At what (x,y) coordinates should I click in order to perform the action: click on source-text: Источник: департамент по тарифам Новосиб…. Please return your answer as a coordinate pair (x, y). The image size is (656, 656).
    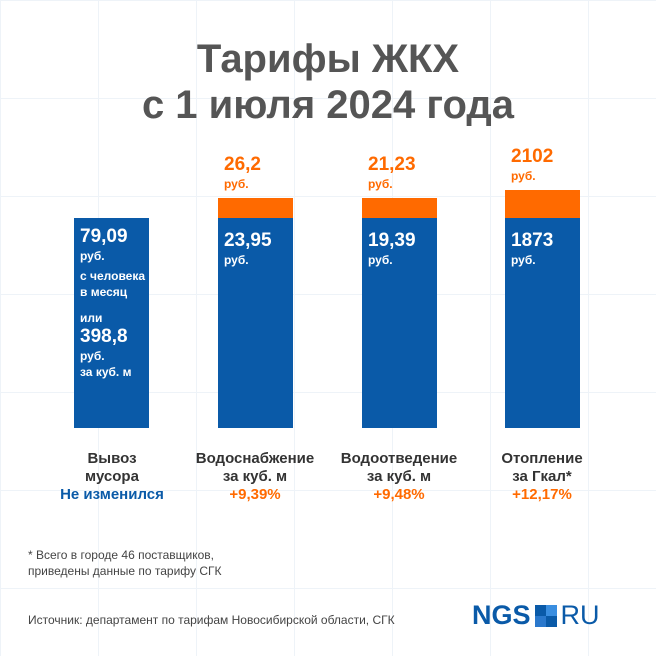
    Looking at the image, I should click on (211, 620).